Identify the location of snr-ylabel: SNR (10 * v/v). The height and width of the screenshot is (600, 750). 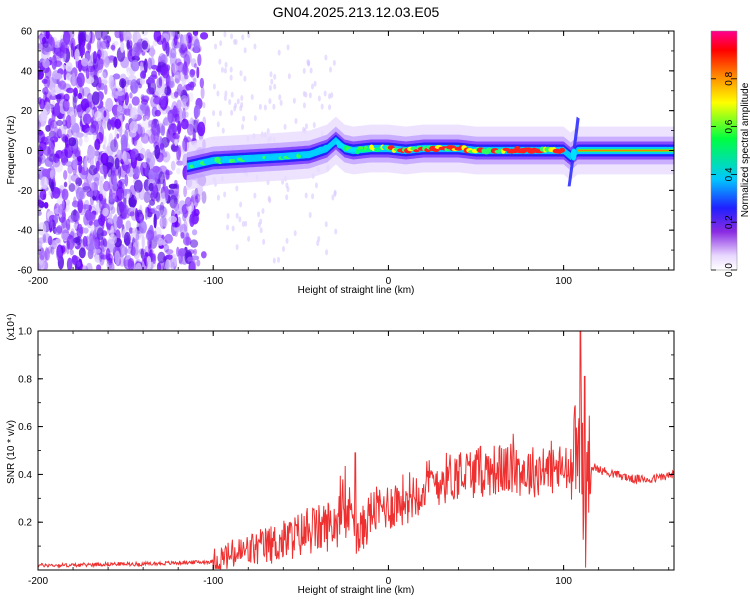
(11, 452).